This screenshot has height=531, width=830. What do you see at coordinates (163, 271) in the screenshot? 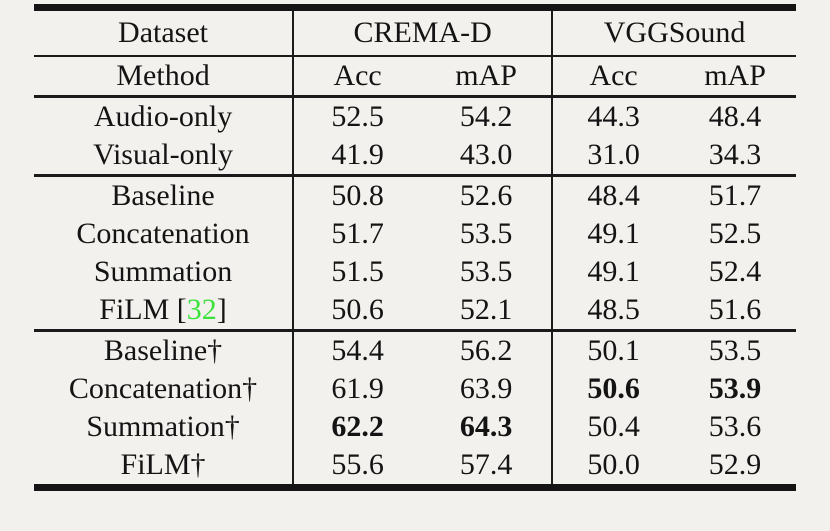
I see `method-cell: Summation` at bounding box center [163, 271].